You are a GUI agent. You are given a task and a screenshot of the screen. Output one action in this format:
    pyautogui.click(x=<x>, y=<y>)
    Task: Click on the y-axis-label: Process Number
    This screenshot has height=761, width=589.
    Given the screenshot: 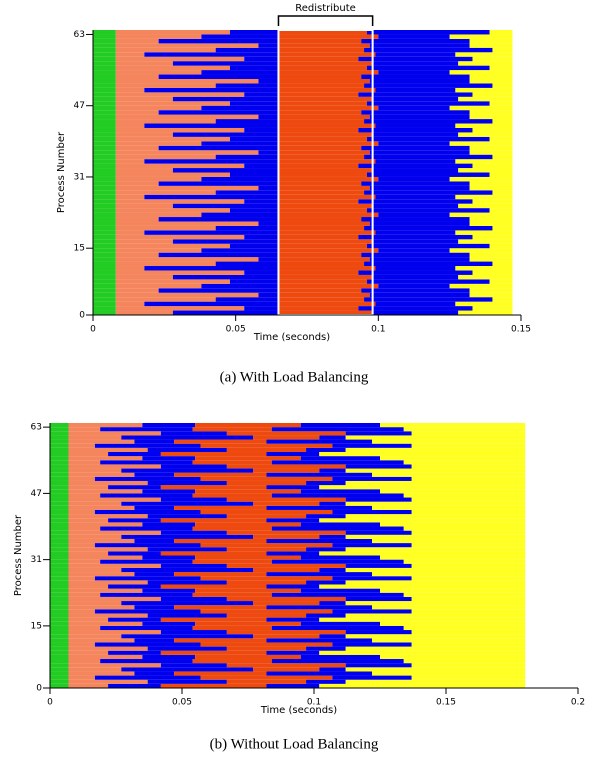 What is the action you would take?
    pyautogui.click(x=18, y=555)
    